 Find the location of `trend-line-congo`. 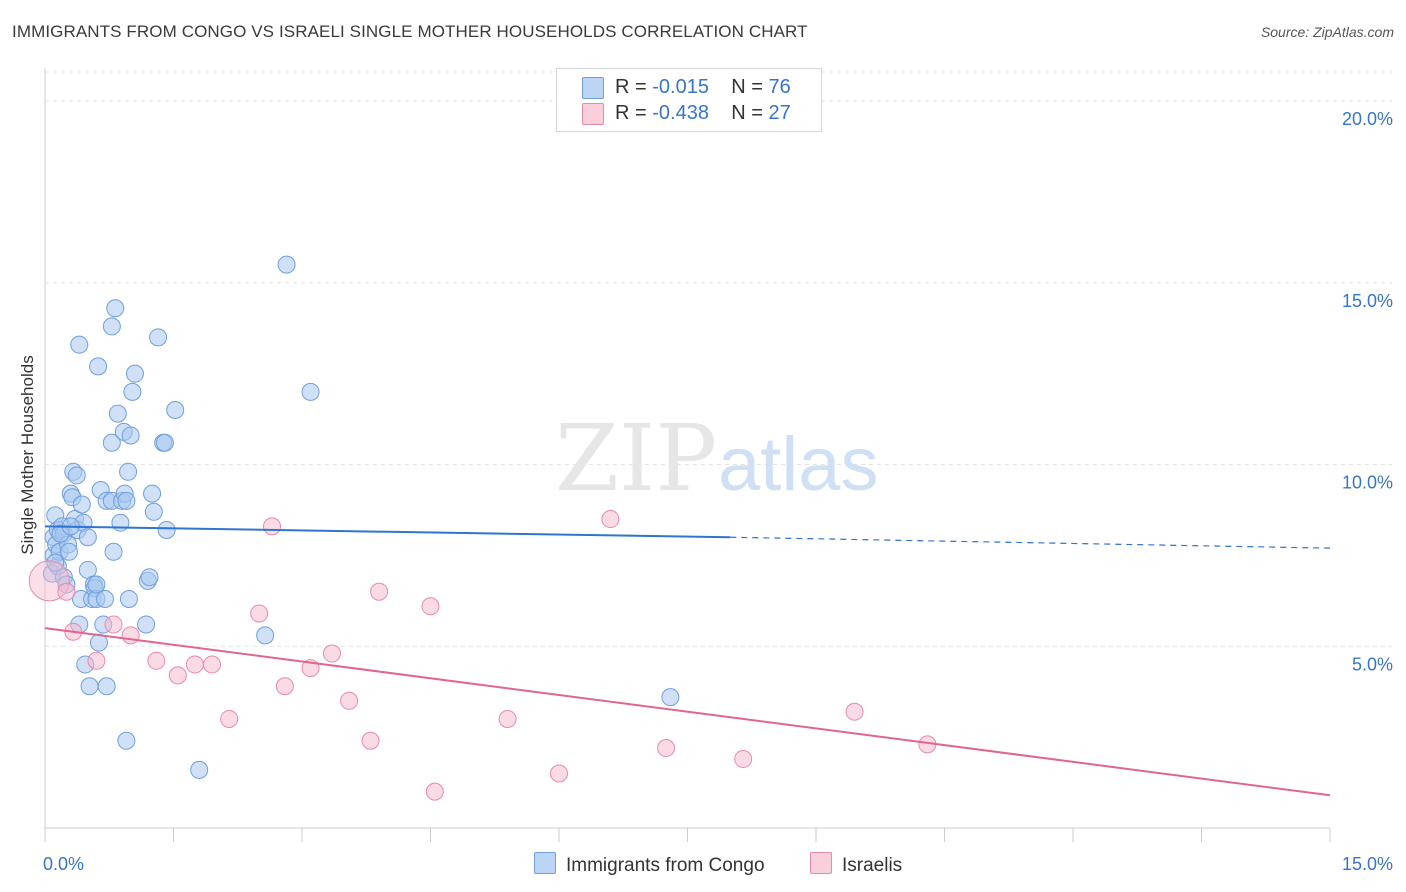

trend-line-congo is located at coordinates (387, 532).